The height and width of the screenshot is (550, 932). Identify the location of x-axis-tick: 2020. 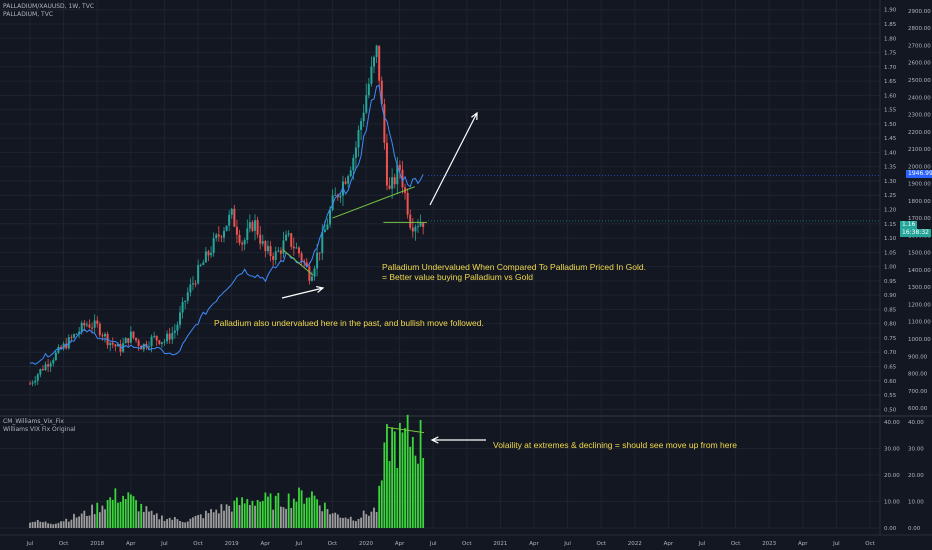
(366, 544).